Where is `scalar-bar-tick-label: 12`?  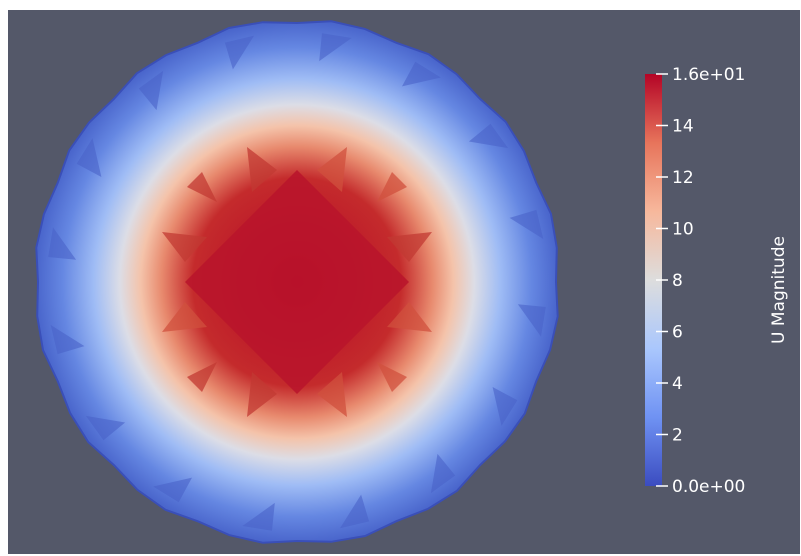
scalar-bar-tick-label: 12 is located at coordinates (683, 178).